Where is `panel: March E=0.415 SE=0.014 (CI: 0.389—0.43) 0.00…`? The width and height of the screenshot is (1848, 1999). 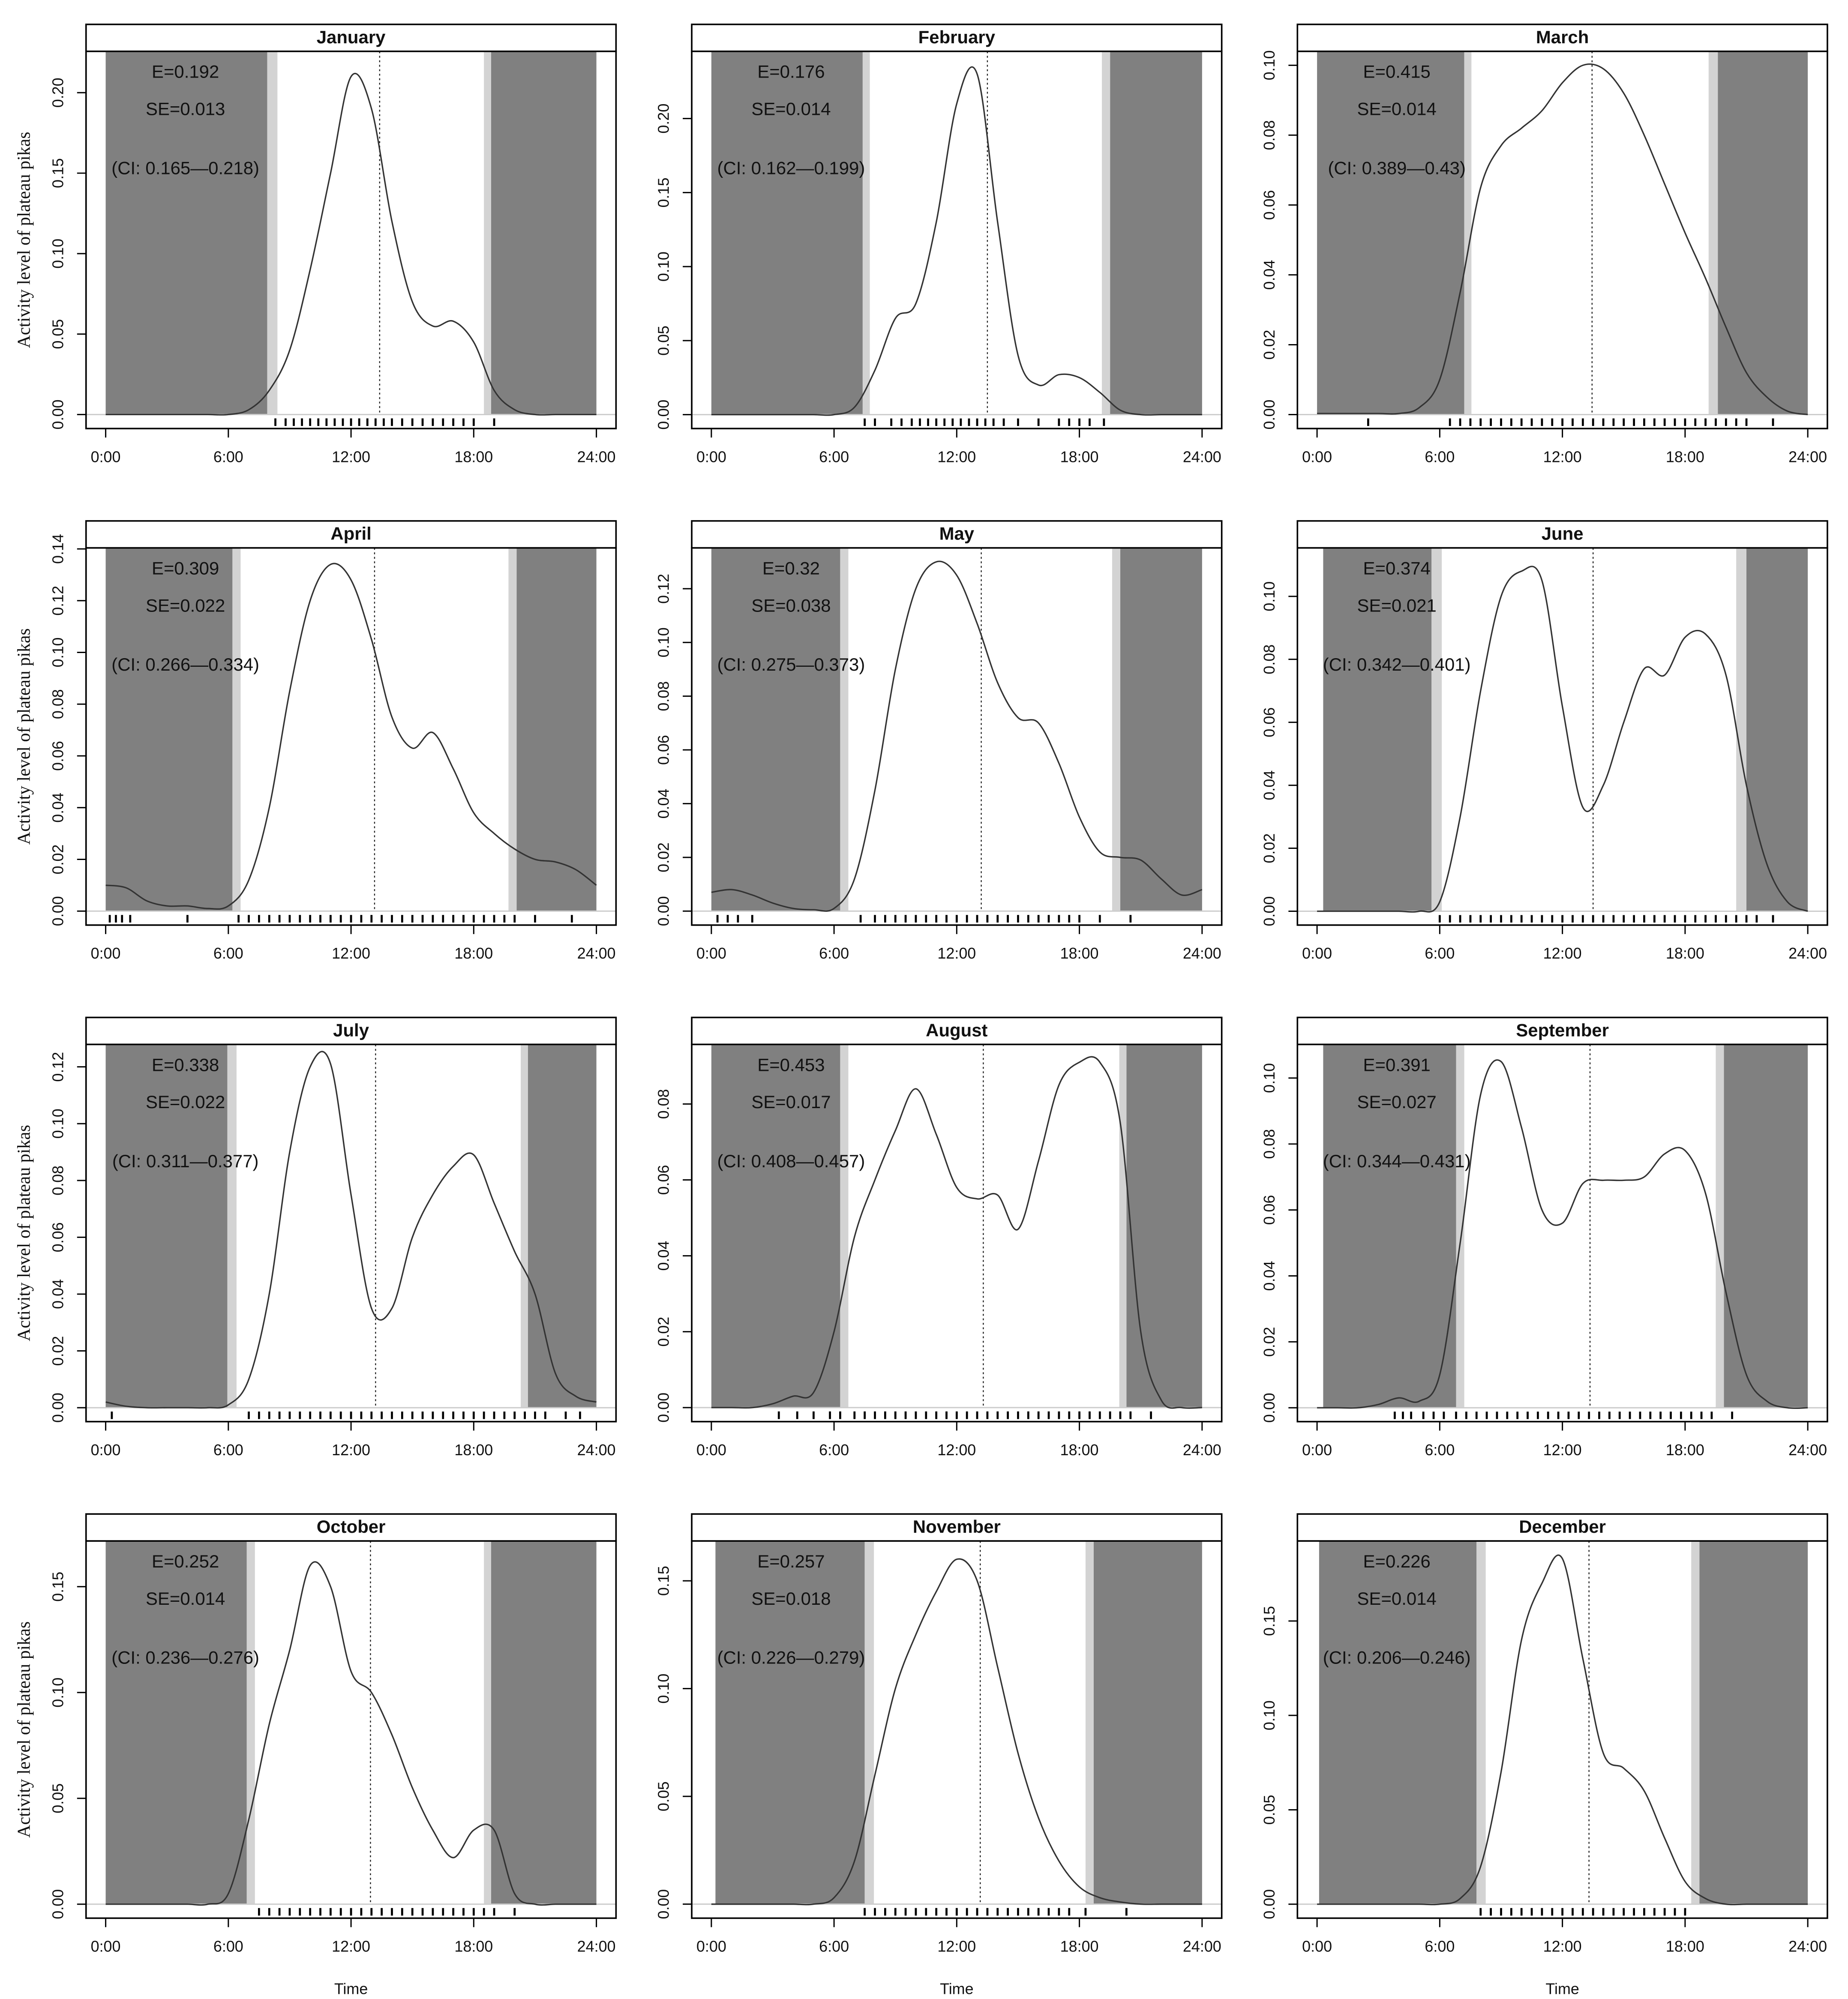
panel: March E=0.415 SE=0.014 (CI: 0.389—0.43) 0.00… is located at coordinates (1544, 245).